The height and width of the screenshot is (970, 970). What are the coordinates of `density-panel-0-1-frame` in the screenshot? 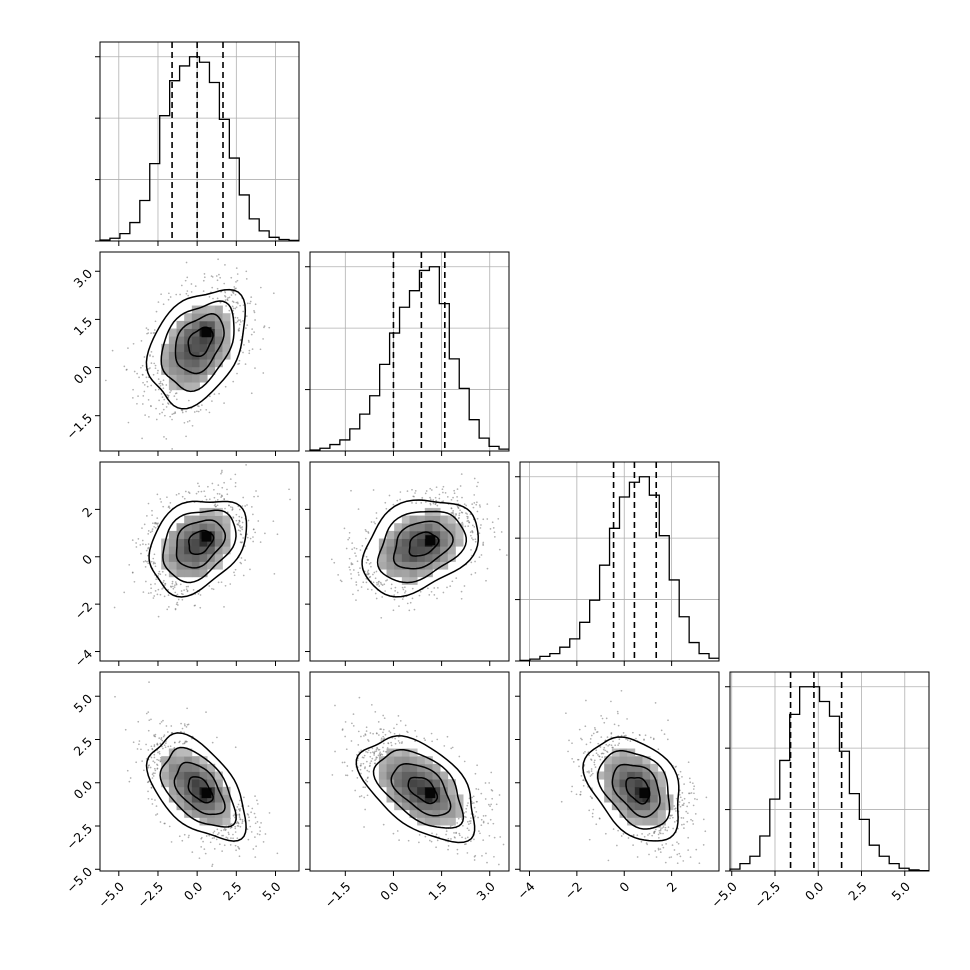 It's located at (199, 351).